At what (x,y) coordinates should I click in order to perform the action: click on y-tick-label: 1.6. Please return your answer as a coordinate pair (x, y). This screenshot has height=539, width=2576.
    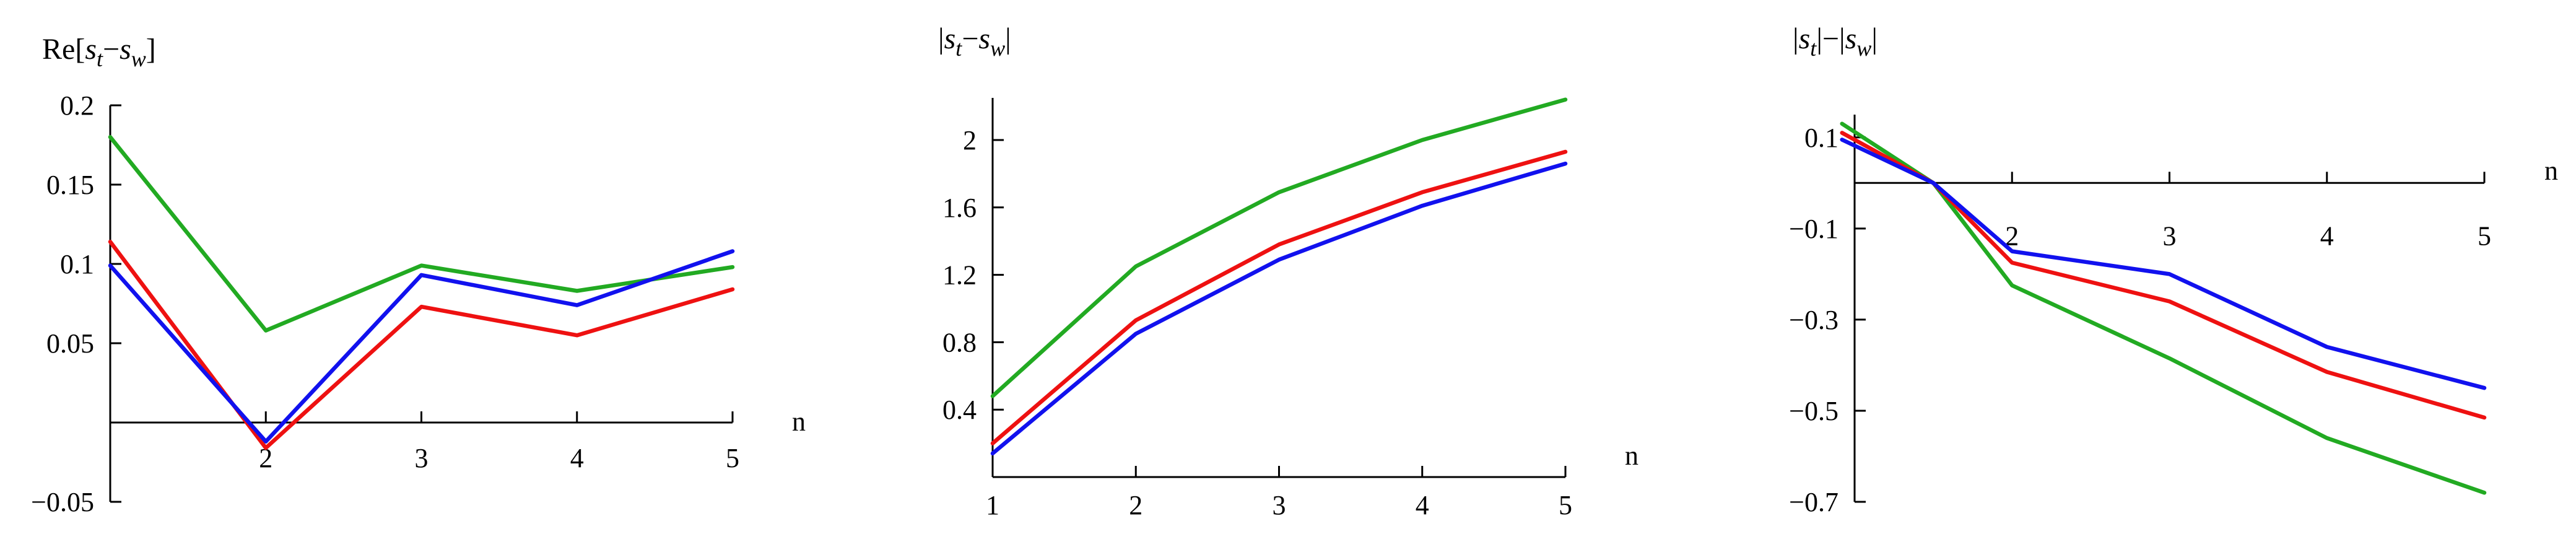
    Looking at the image, I should click on (959, 208).